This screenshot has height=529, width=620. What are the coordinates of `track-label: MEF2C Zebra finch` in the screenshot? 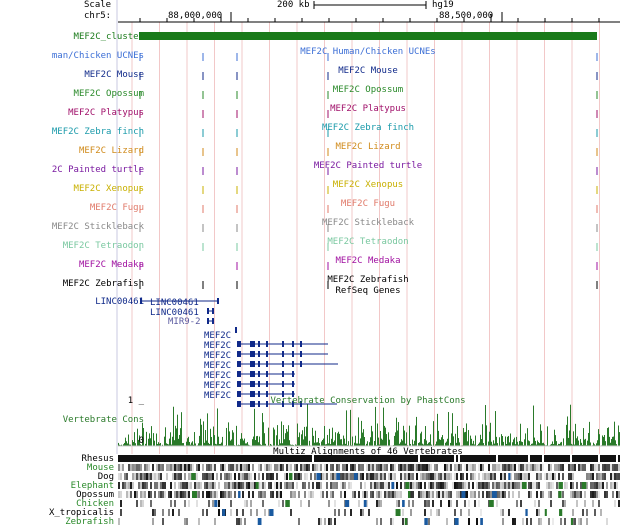 It's located at (97, 132).